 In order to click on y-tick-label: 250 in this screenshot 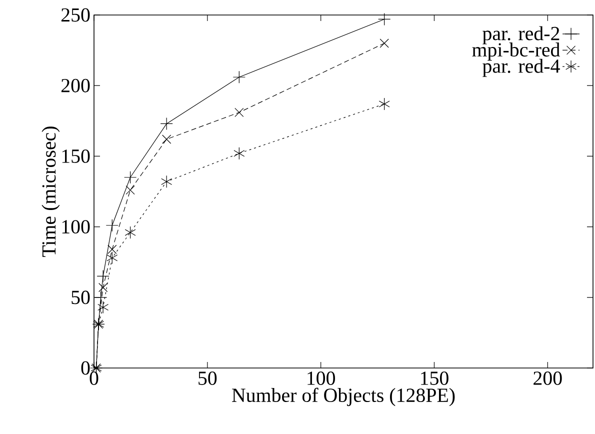, I will do `click(75, 15)`.